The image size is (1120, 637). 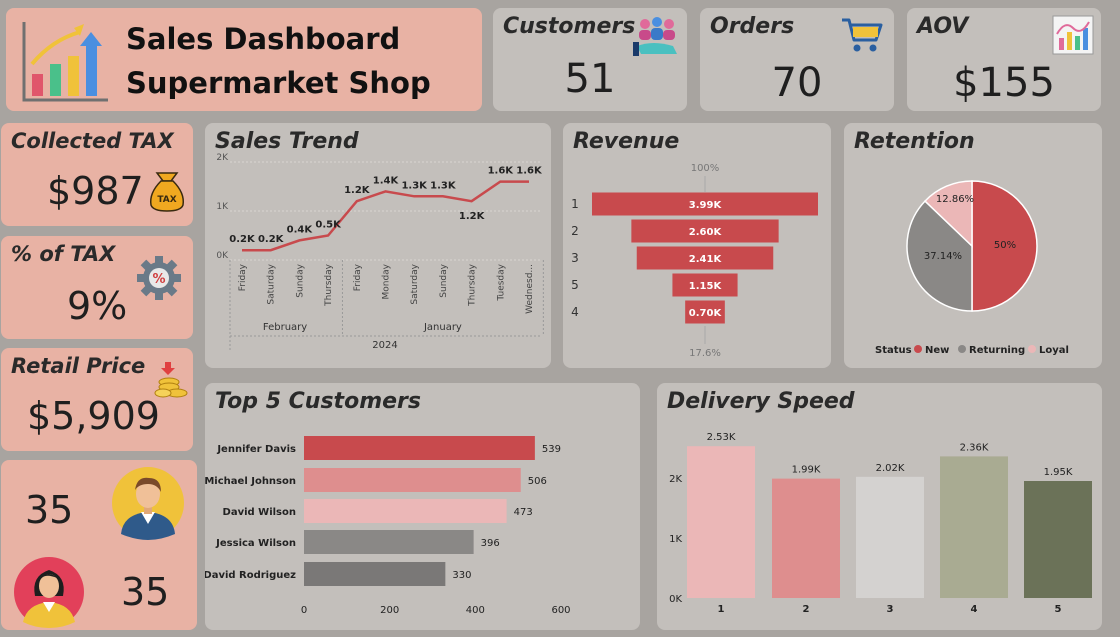 What do you see at coordinates (255, 543) in the screenshot?
I see `customer-name-label: Jessica Wilson` at bounding box center [255, 543].